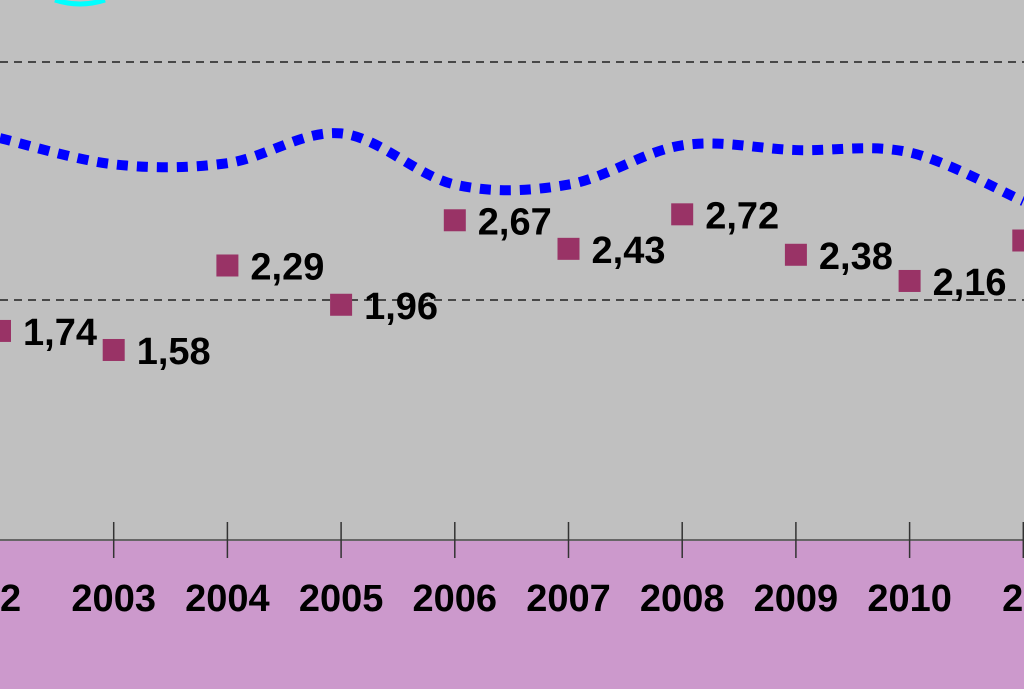 The height and width of the screenshot is (689, 1024). I want to click on blue-dotted-series-line, so click(512, 167).